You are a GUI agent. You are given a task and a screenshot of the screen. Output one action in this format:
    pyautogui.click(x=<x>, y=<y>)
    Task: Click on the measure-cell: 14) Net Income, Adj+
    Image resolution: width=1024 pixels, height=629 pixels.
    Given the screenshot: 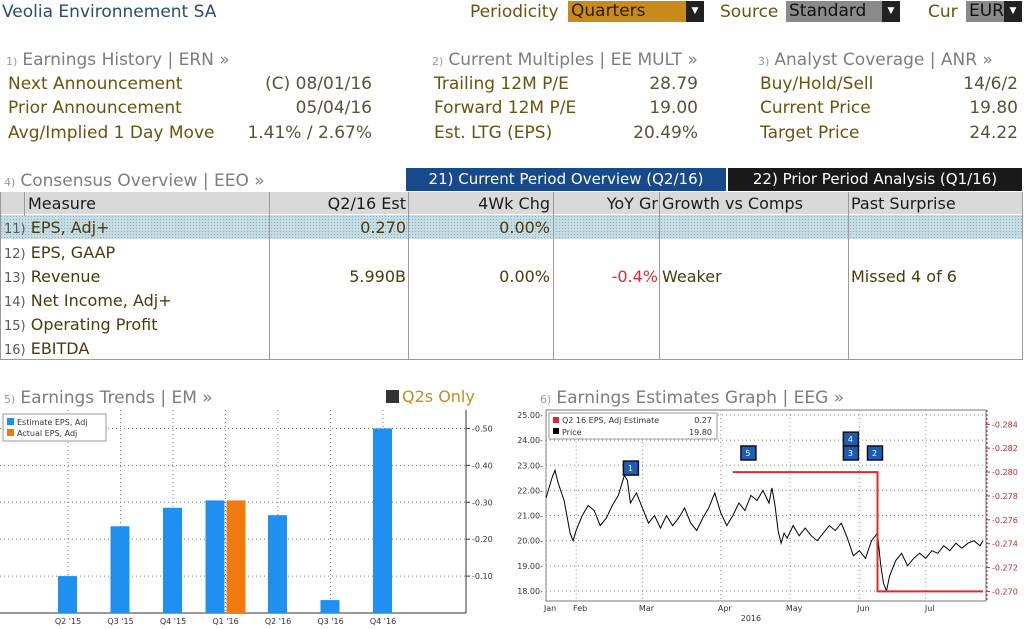 What is the action you would take?
    pyautogui.click(x=88, y=300)
    